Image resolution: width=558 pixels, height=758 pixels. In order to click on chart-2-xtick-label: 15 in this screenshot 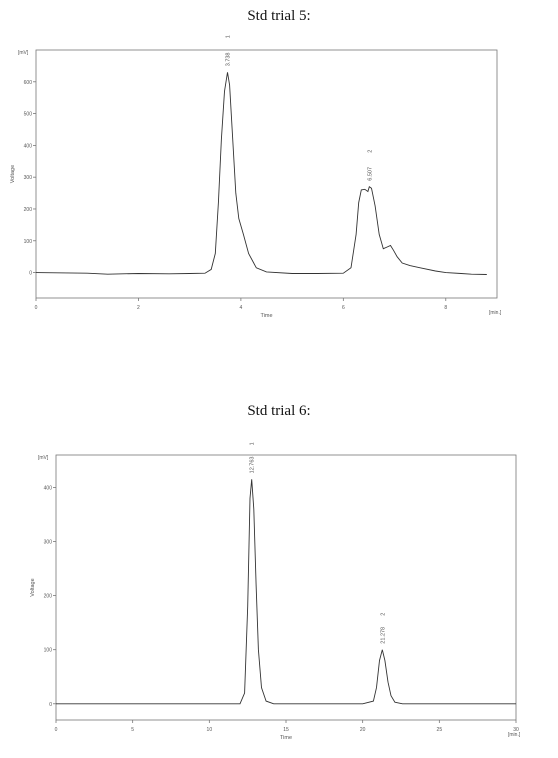, I will do `click(286, 730)`.